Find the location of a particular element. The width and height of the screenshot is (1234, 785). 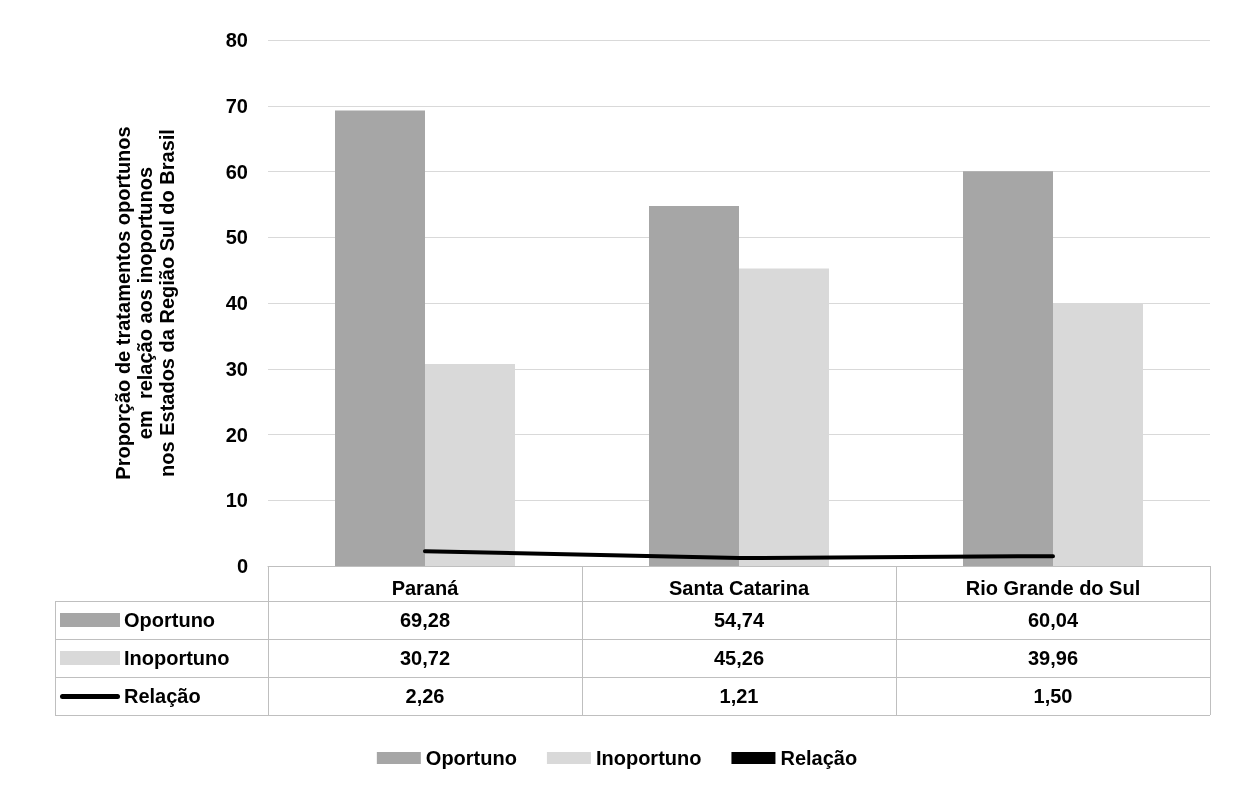

data-label: 30,72 is located at coordinates (425, 658).